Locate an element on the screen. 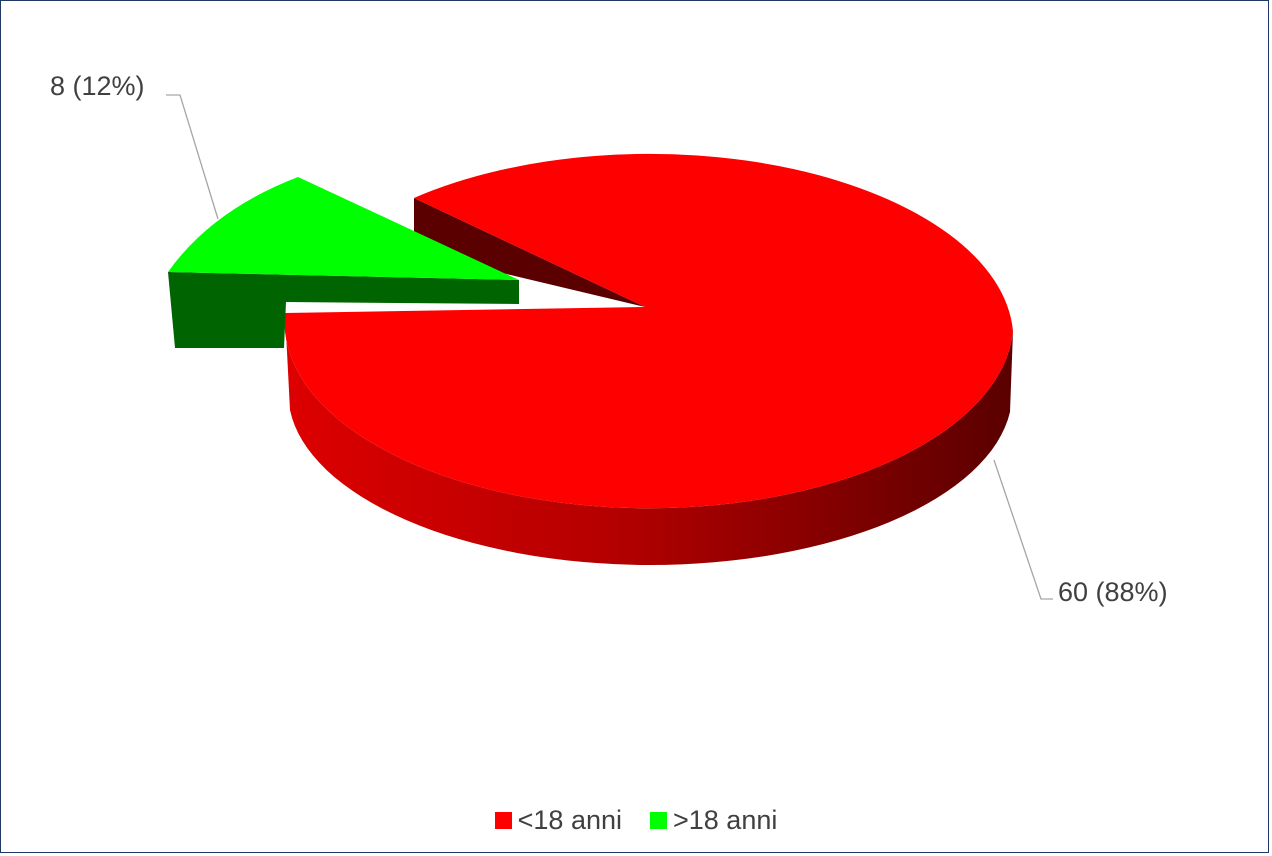  chart-legend: <18 anni >18 anni is located at coordinates (636, 820).